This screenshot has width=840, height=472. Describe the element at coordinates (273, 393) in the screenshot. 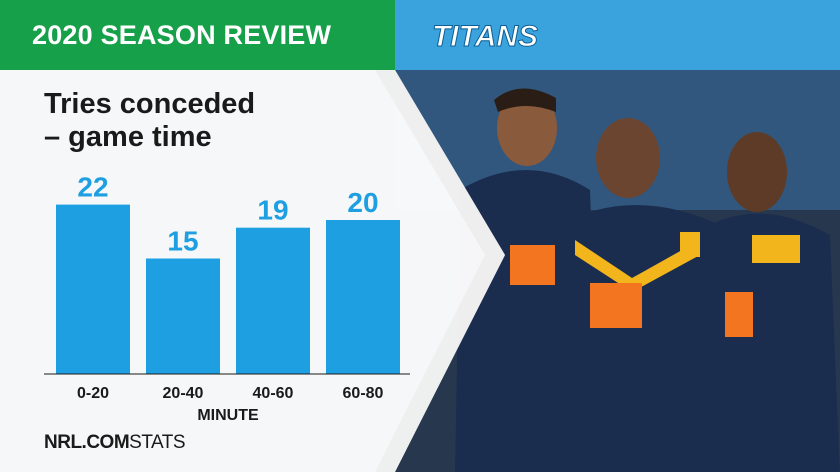

I see `category-label-40-60: 40-60` at that location.